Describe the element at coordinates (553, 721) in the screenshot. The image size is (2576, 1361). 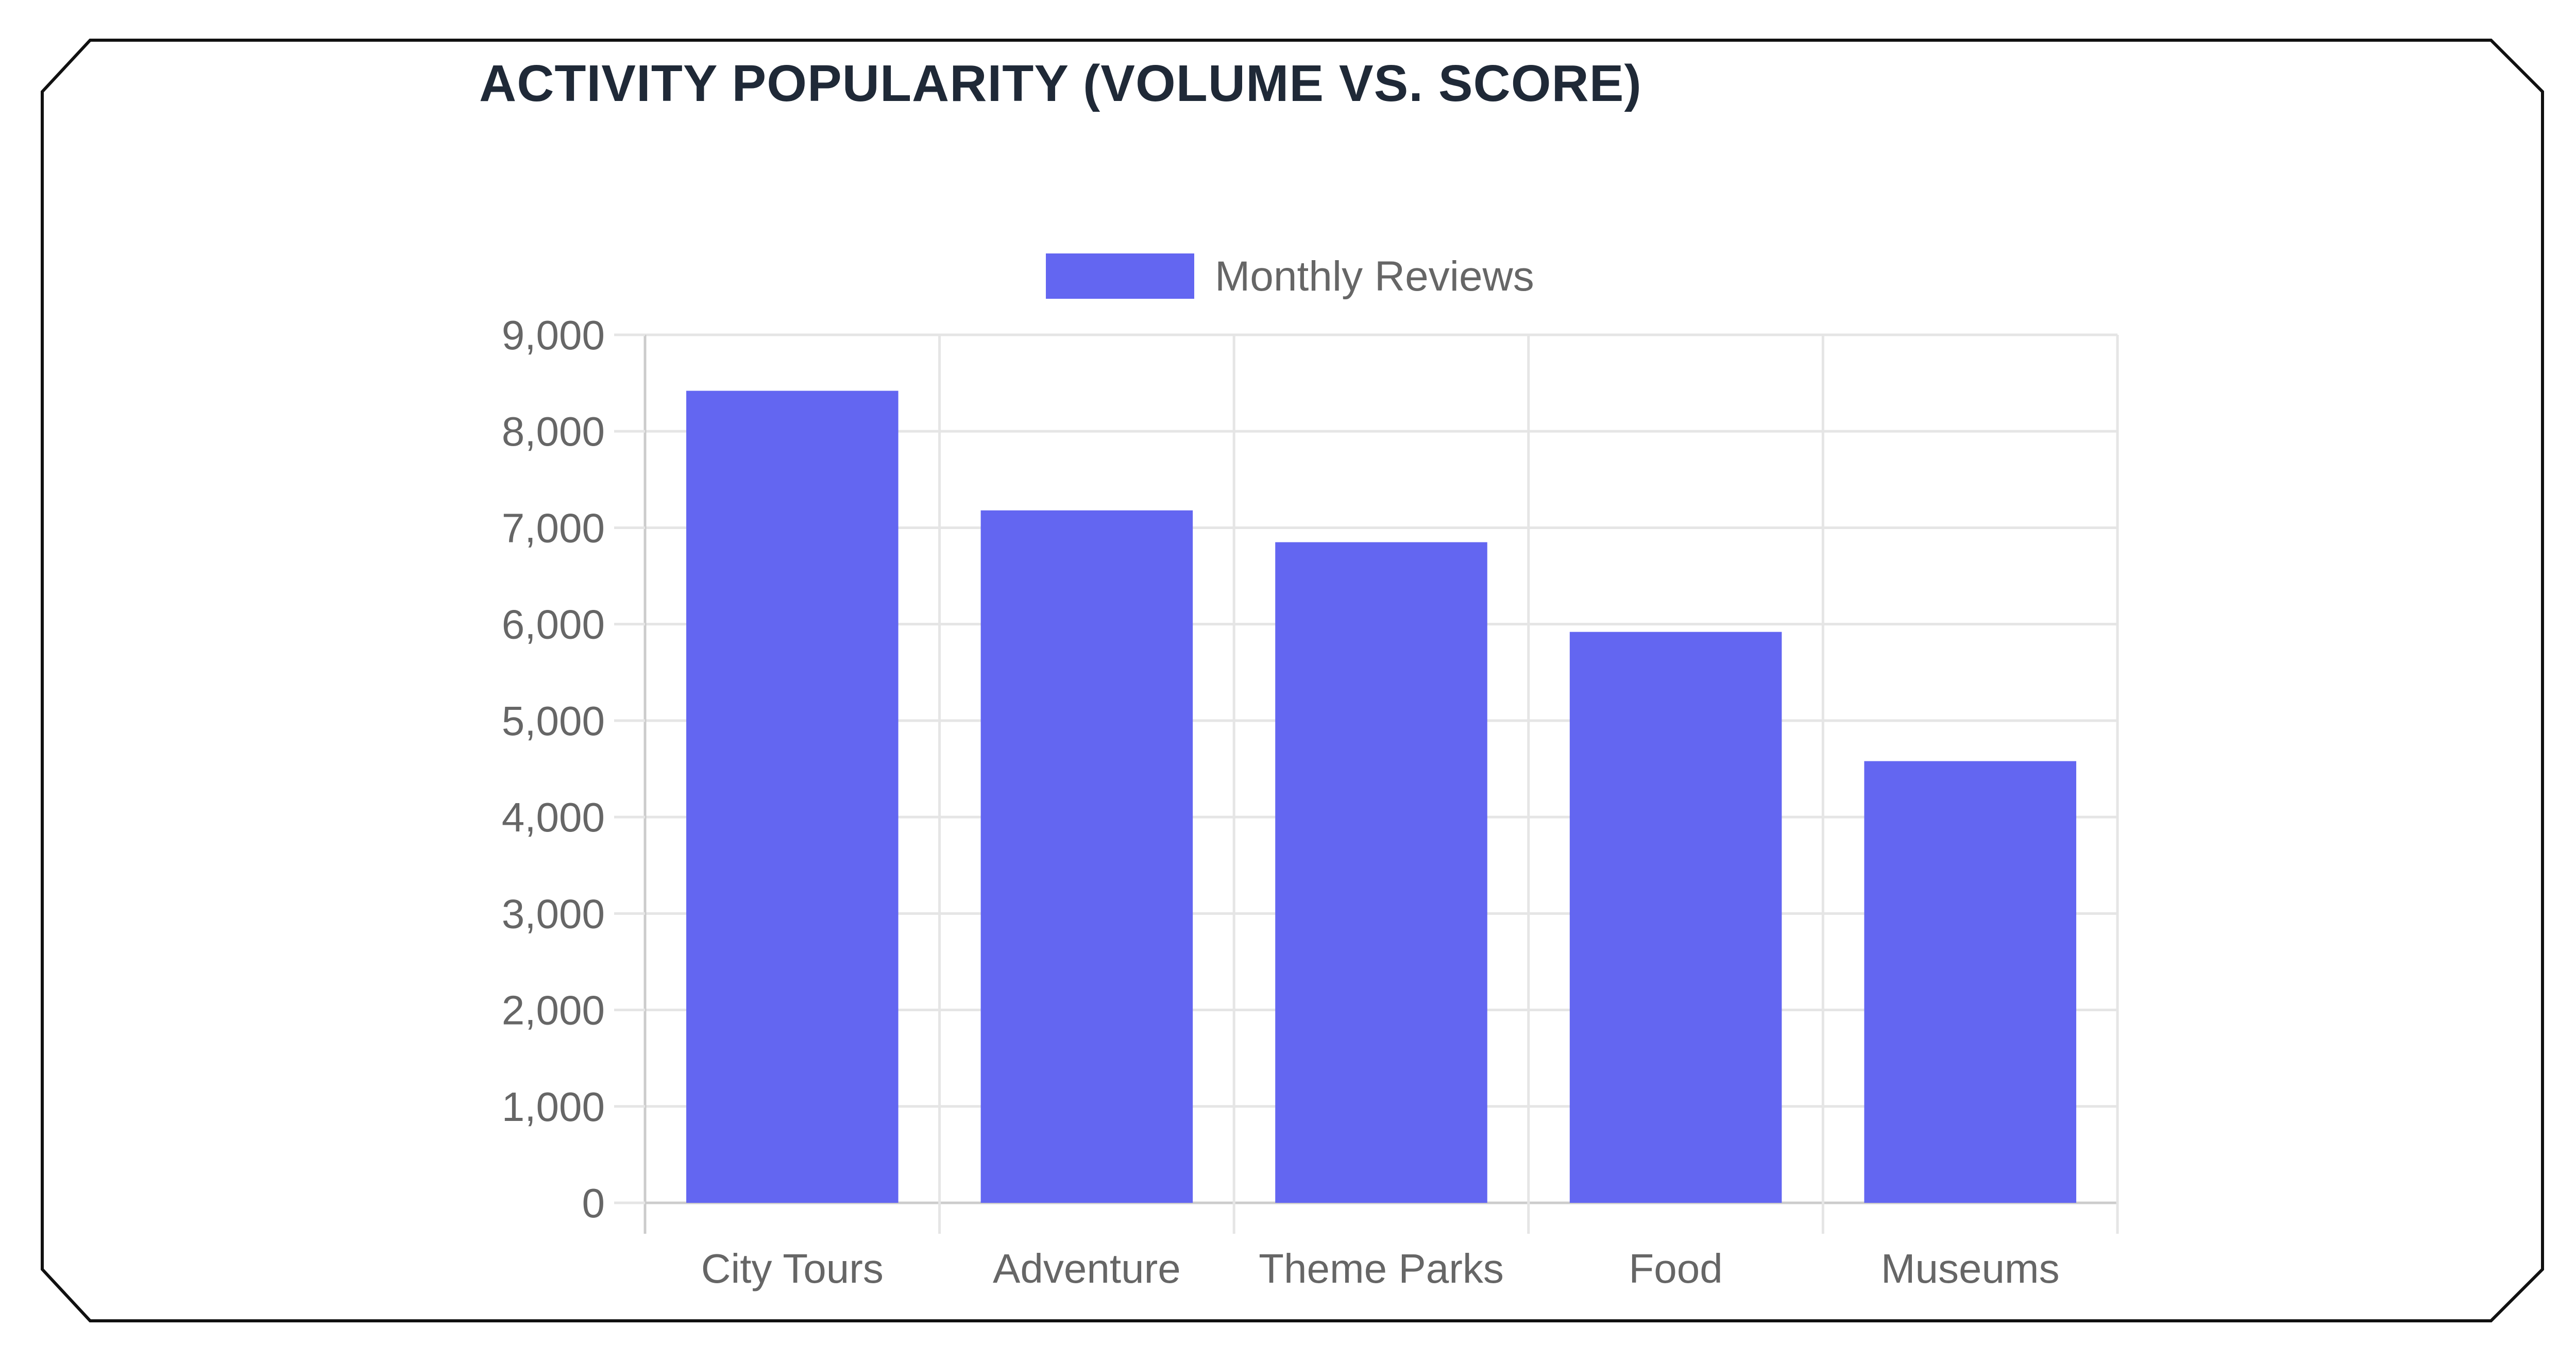
I see `y-tick-label: 5,000` at that location.